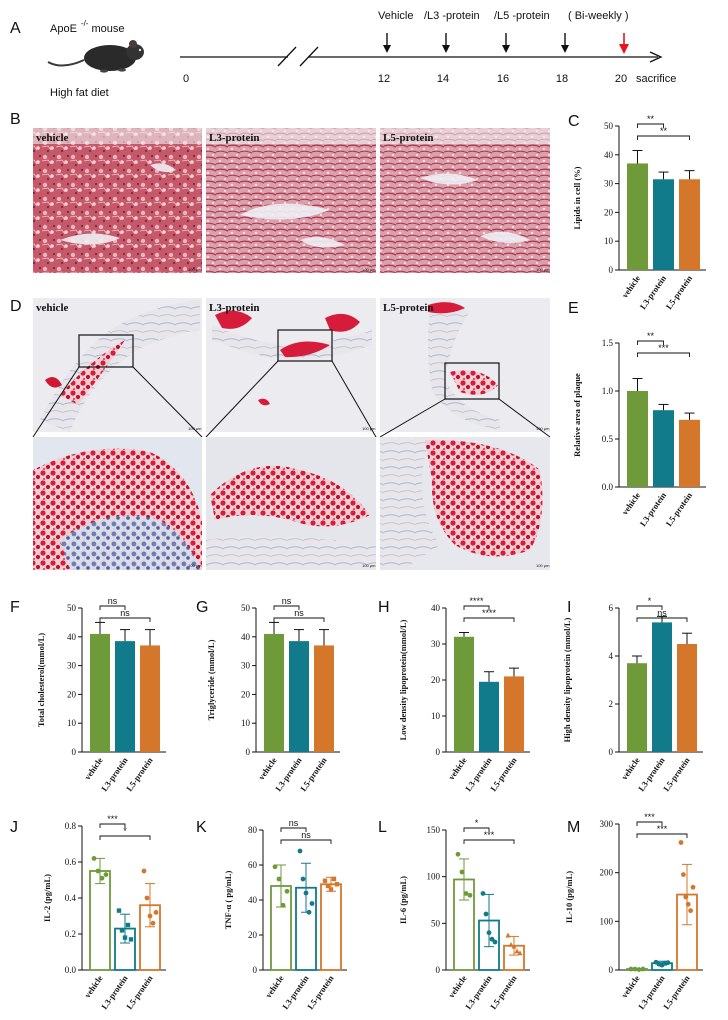 This screenshot has height=1020, width=728. What do you see at coordinates (15, 28) in the screenshot?
I see `panel-letter: A` at bounding box center [15, 28].